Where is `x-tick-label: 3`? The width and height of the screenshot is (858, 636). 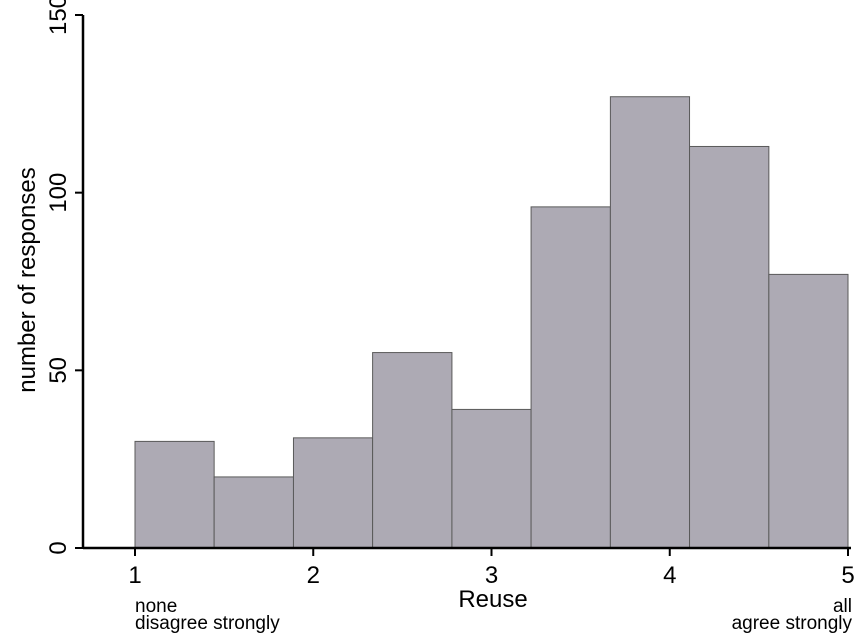
x-tick-label: 3 is located at coordinates (491, 575).